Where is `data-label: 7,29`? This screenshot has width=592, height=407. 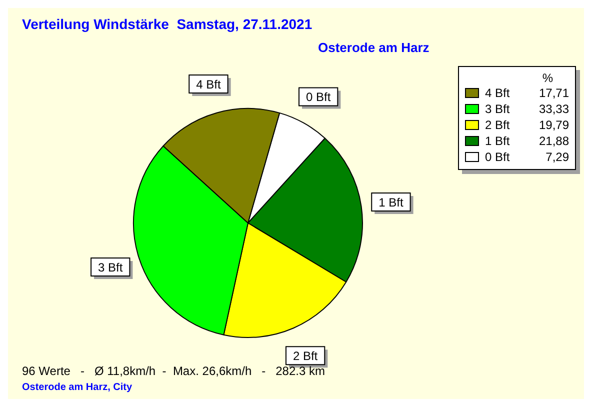 data-label: 7,29 is located at coordinates (556, 157).